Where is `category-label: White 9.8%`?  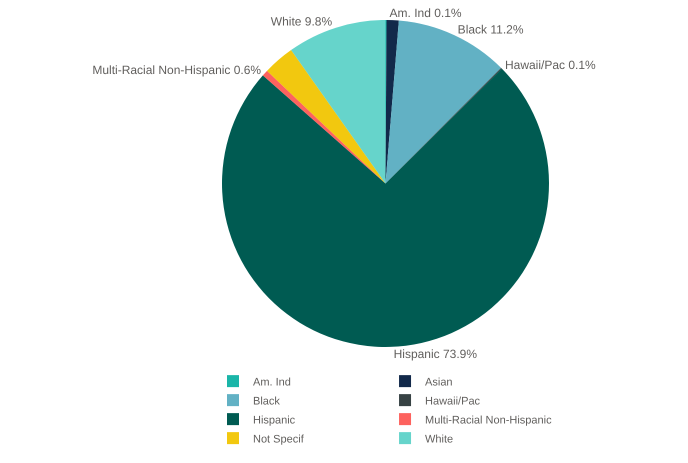
category-label: White 9.8% is located at coordinates (301, 21).